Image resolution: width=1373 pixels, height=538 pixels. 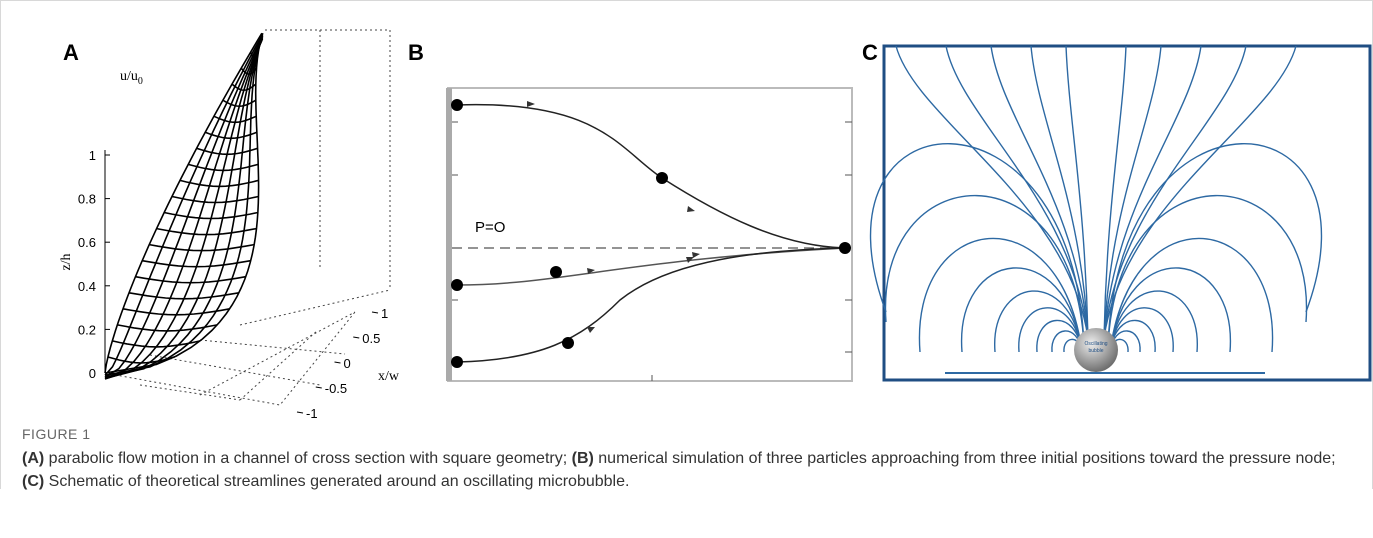 I want to click on panel-label: B, so click(x=416, y=52).